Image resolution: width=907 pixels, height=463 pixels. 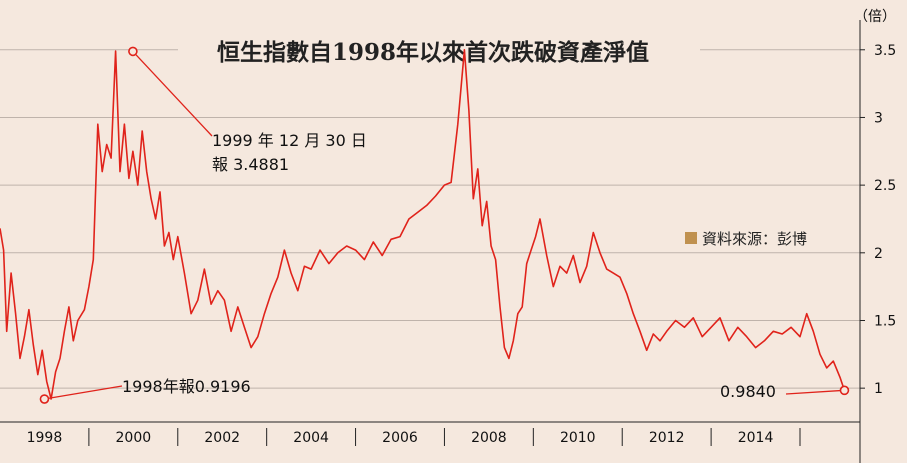 I want to click on chart-title-backdrop, so click(x=439, y=51).